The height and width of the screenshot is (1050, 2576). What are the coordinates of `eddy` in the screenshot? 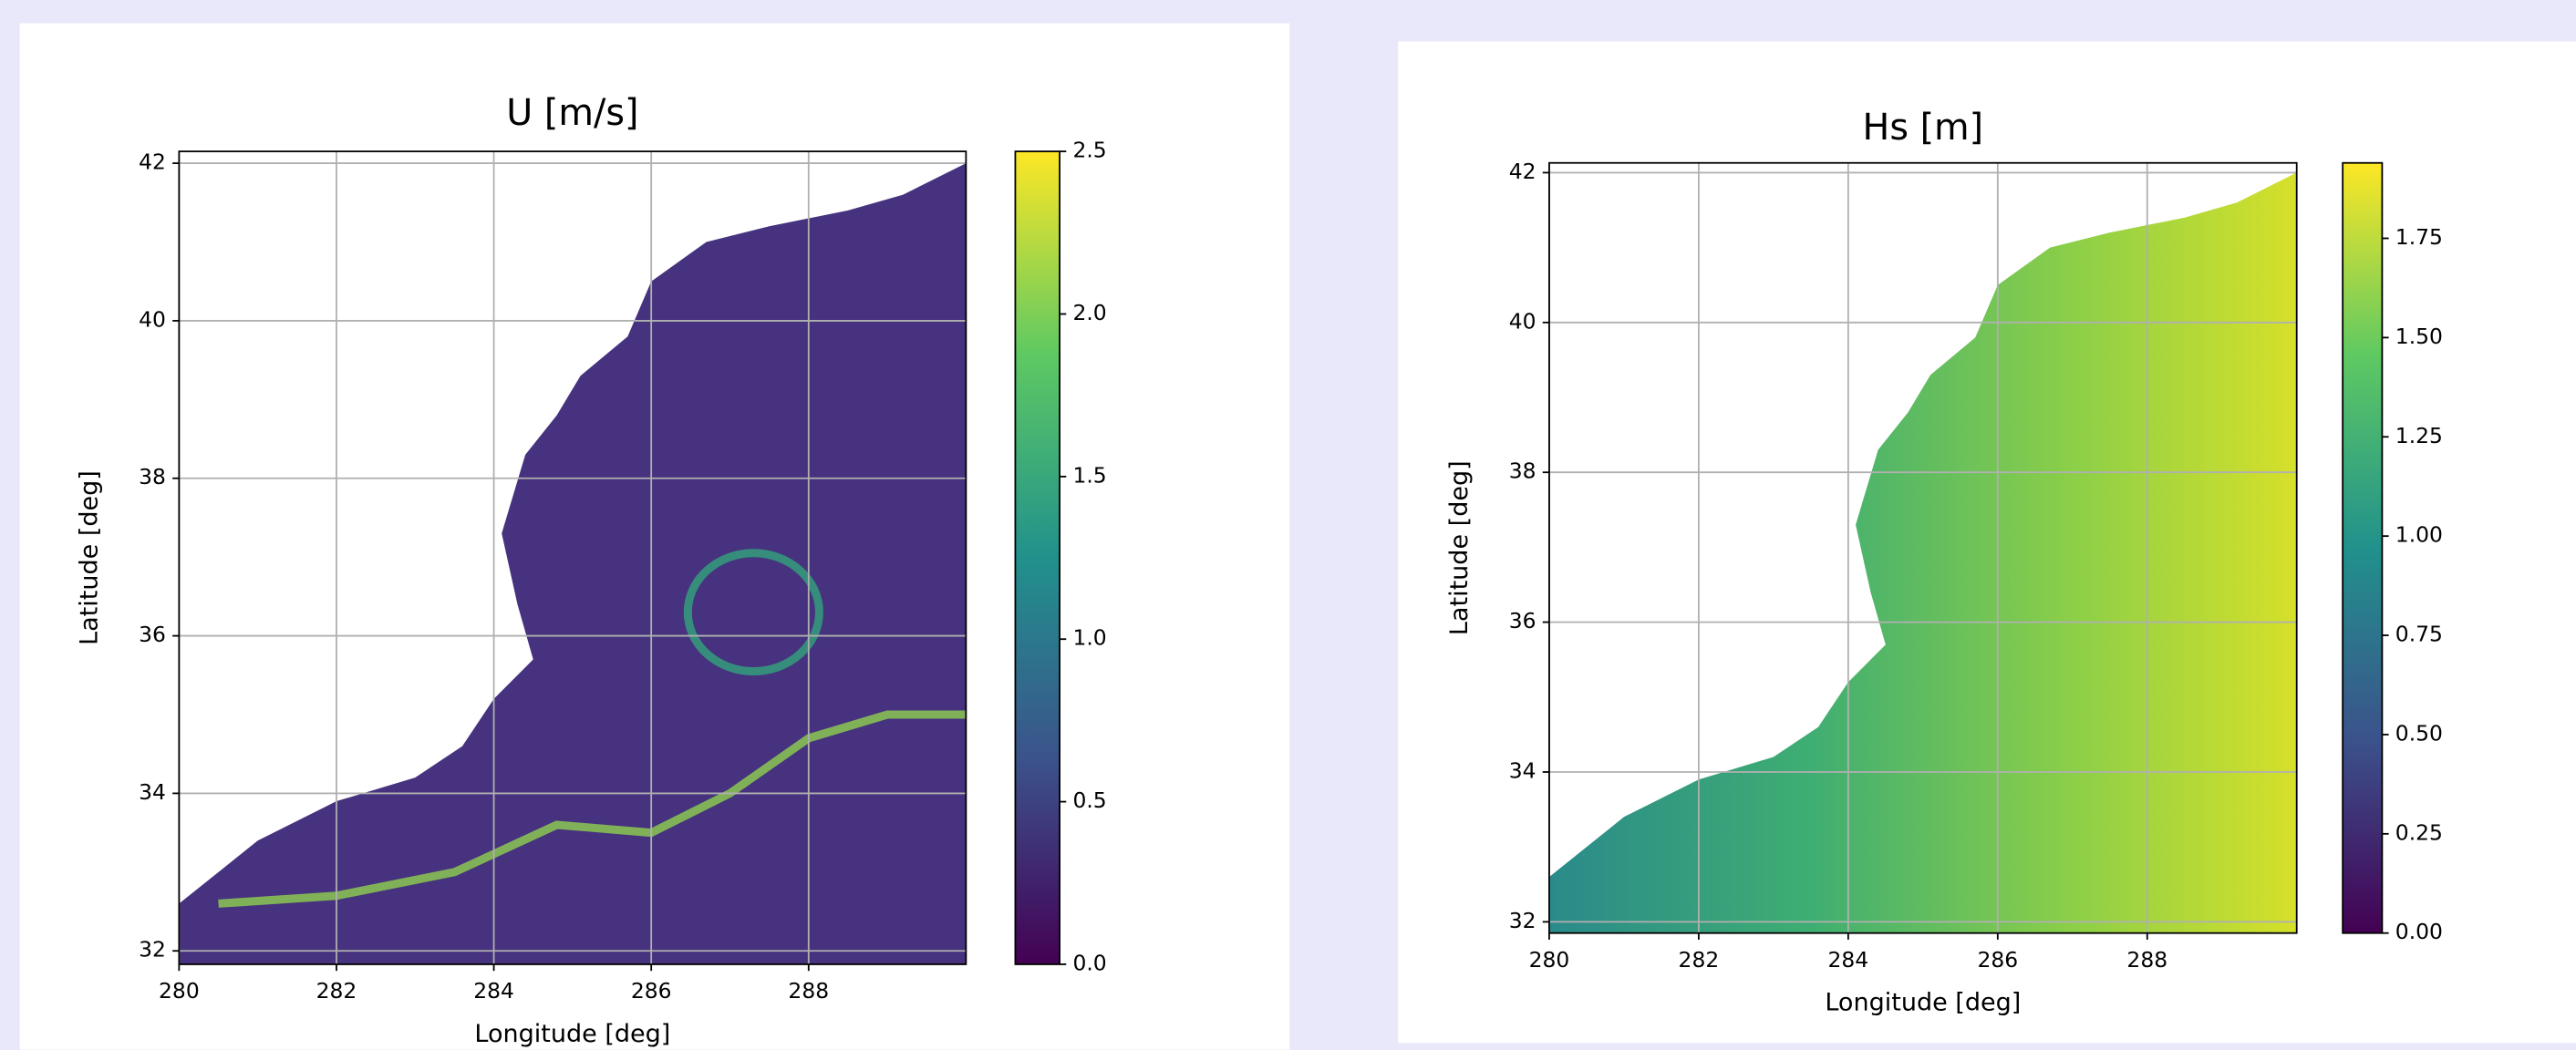 It's located at (753, 612).